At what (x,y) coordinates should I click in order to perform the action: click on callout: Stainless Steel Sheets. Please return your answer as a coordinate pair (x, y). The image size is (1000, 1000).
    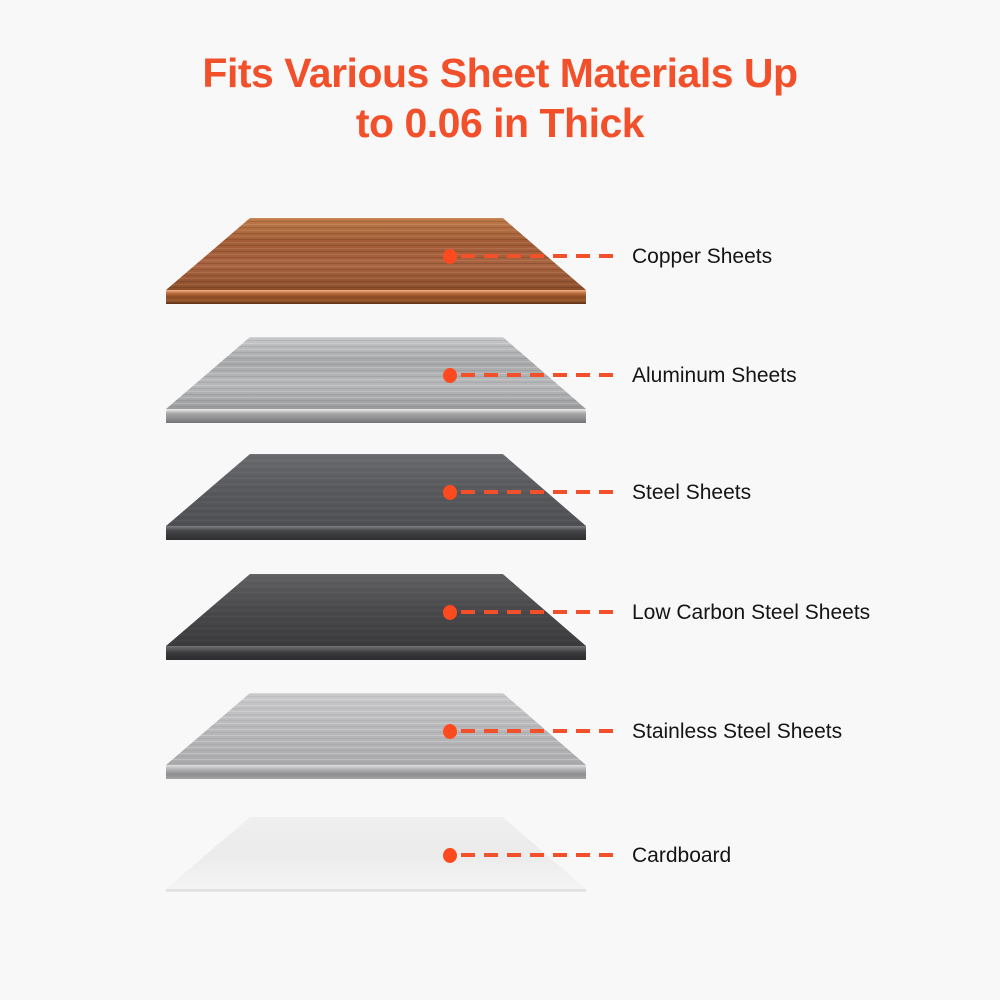
    Looking at the image, I should click on (643, 731).